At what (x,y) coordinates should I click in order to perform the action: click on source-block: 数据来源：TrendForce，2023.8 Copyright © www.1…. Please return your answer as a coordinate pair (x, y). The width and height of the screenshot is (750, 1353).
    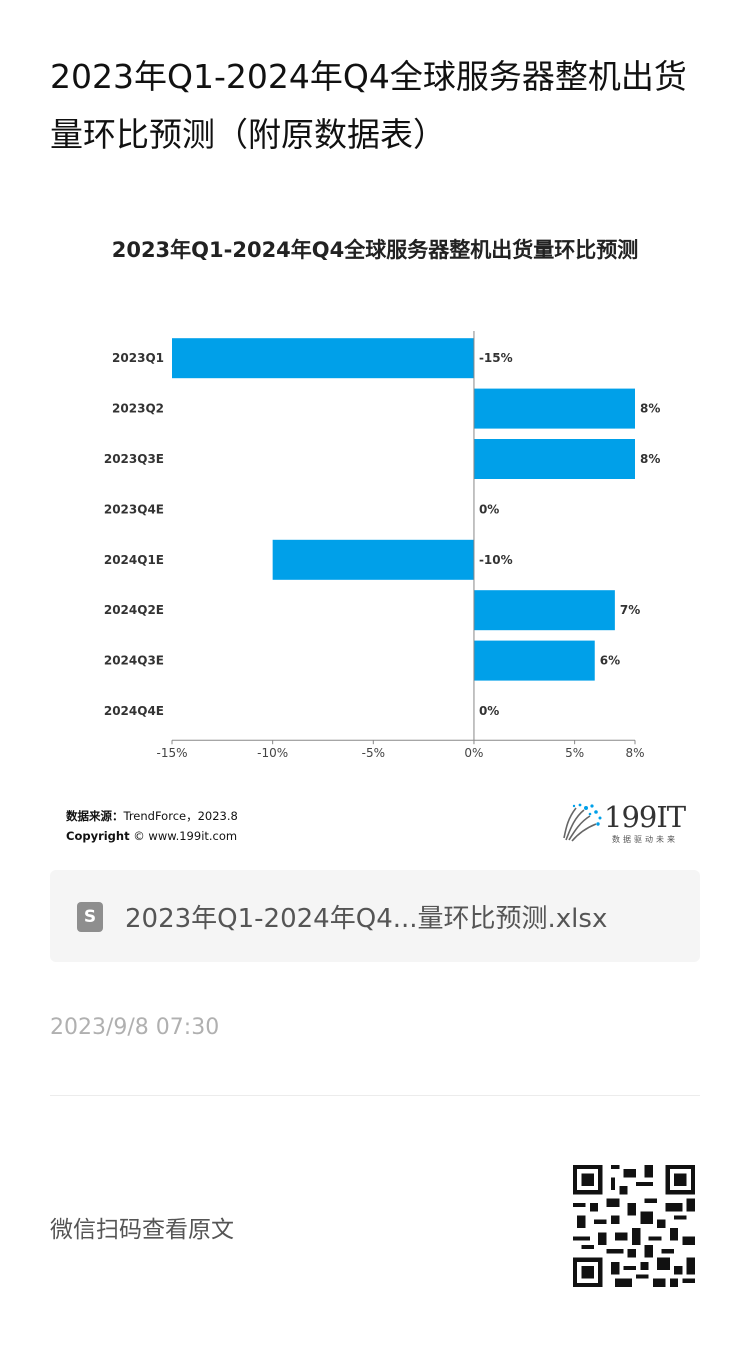
    Looking at the image, I should click on (152, 826).